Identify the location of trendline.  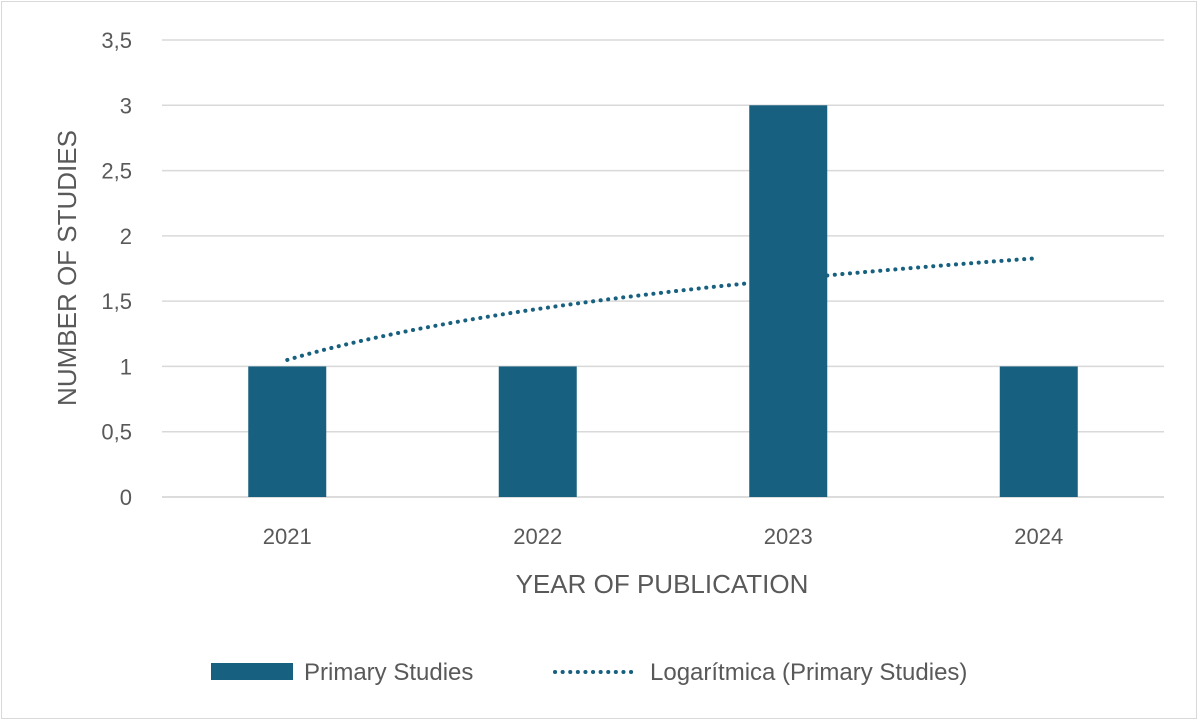
(663, 309).